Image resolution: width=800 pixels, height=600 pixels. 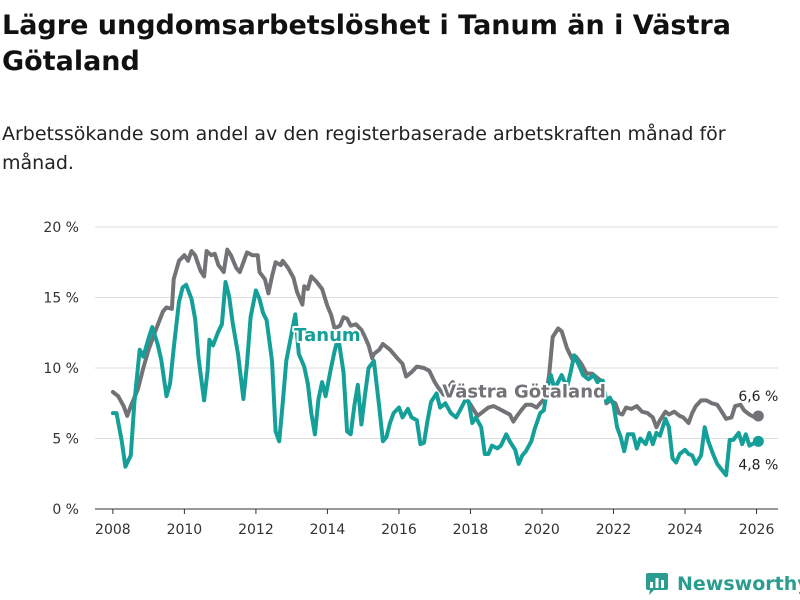 I want to click on x-tick-label: 2016, so click(x=399, y=530).